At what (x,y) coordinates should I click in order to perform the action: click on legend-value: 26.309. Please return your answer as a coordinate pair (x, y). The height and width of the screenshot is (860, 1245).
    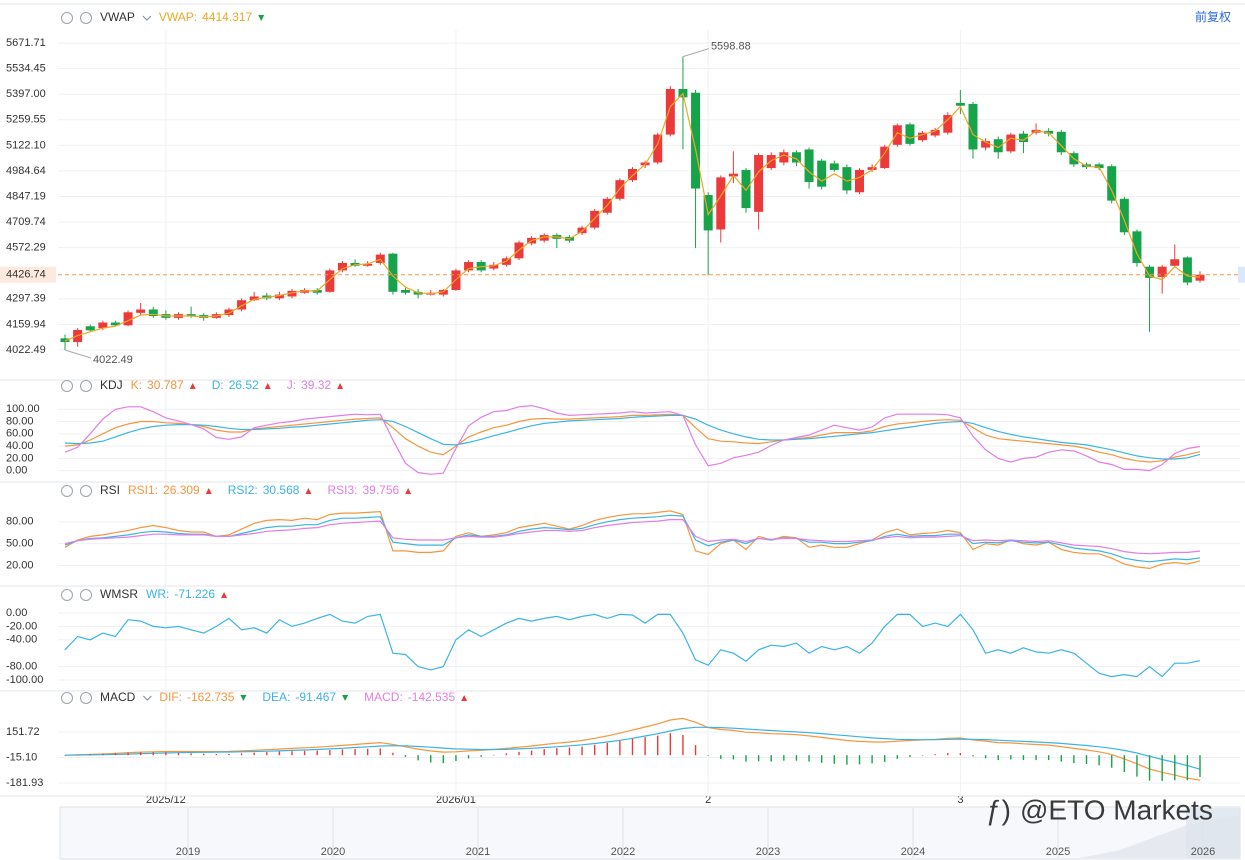
    Looking at the image, I should click on (181, 490).